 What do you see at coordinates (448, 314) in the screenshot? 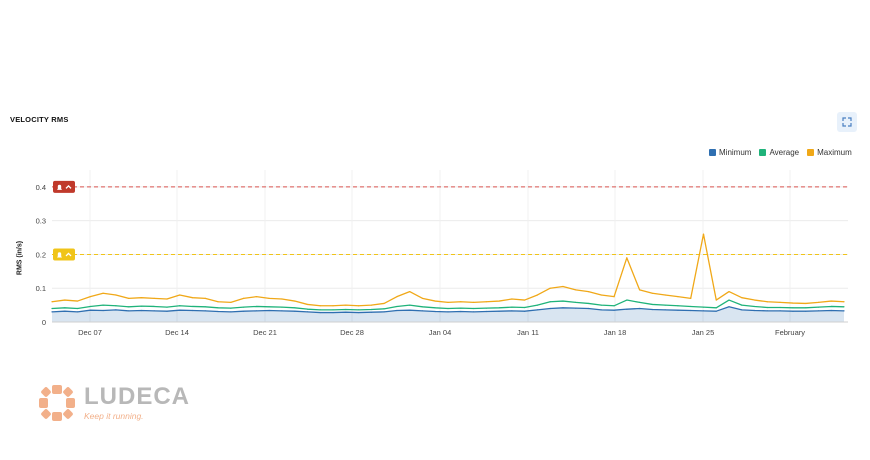
I see `minimum-area` at bounding box center [448, 314].